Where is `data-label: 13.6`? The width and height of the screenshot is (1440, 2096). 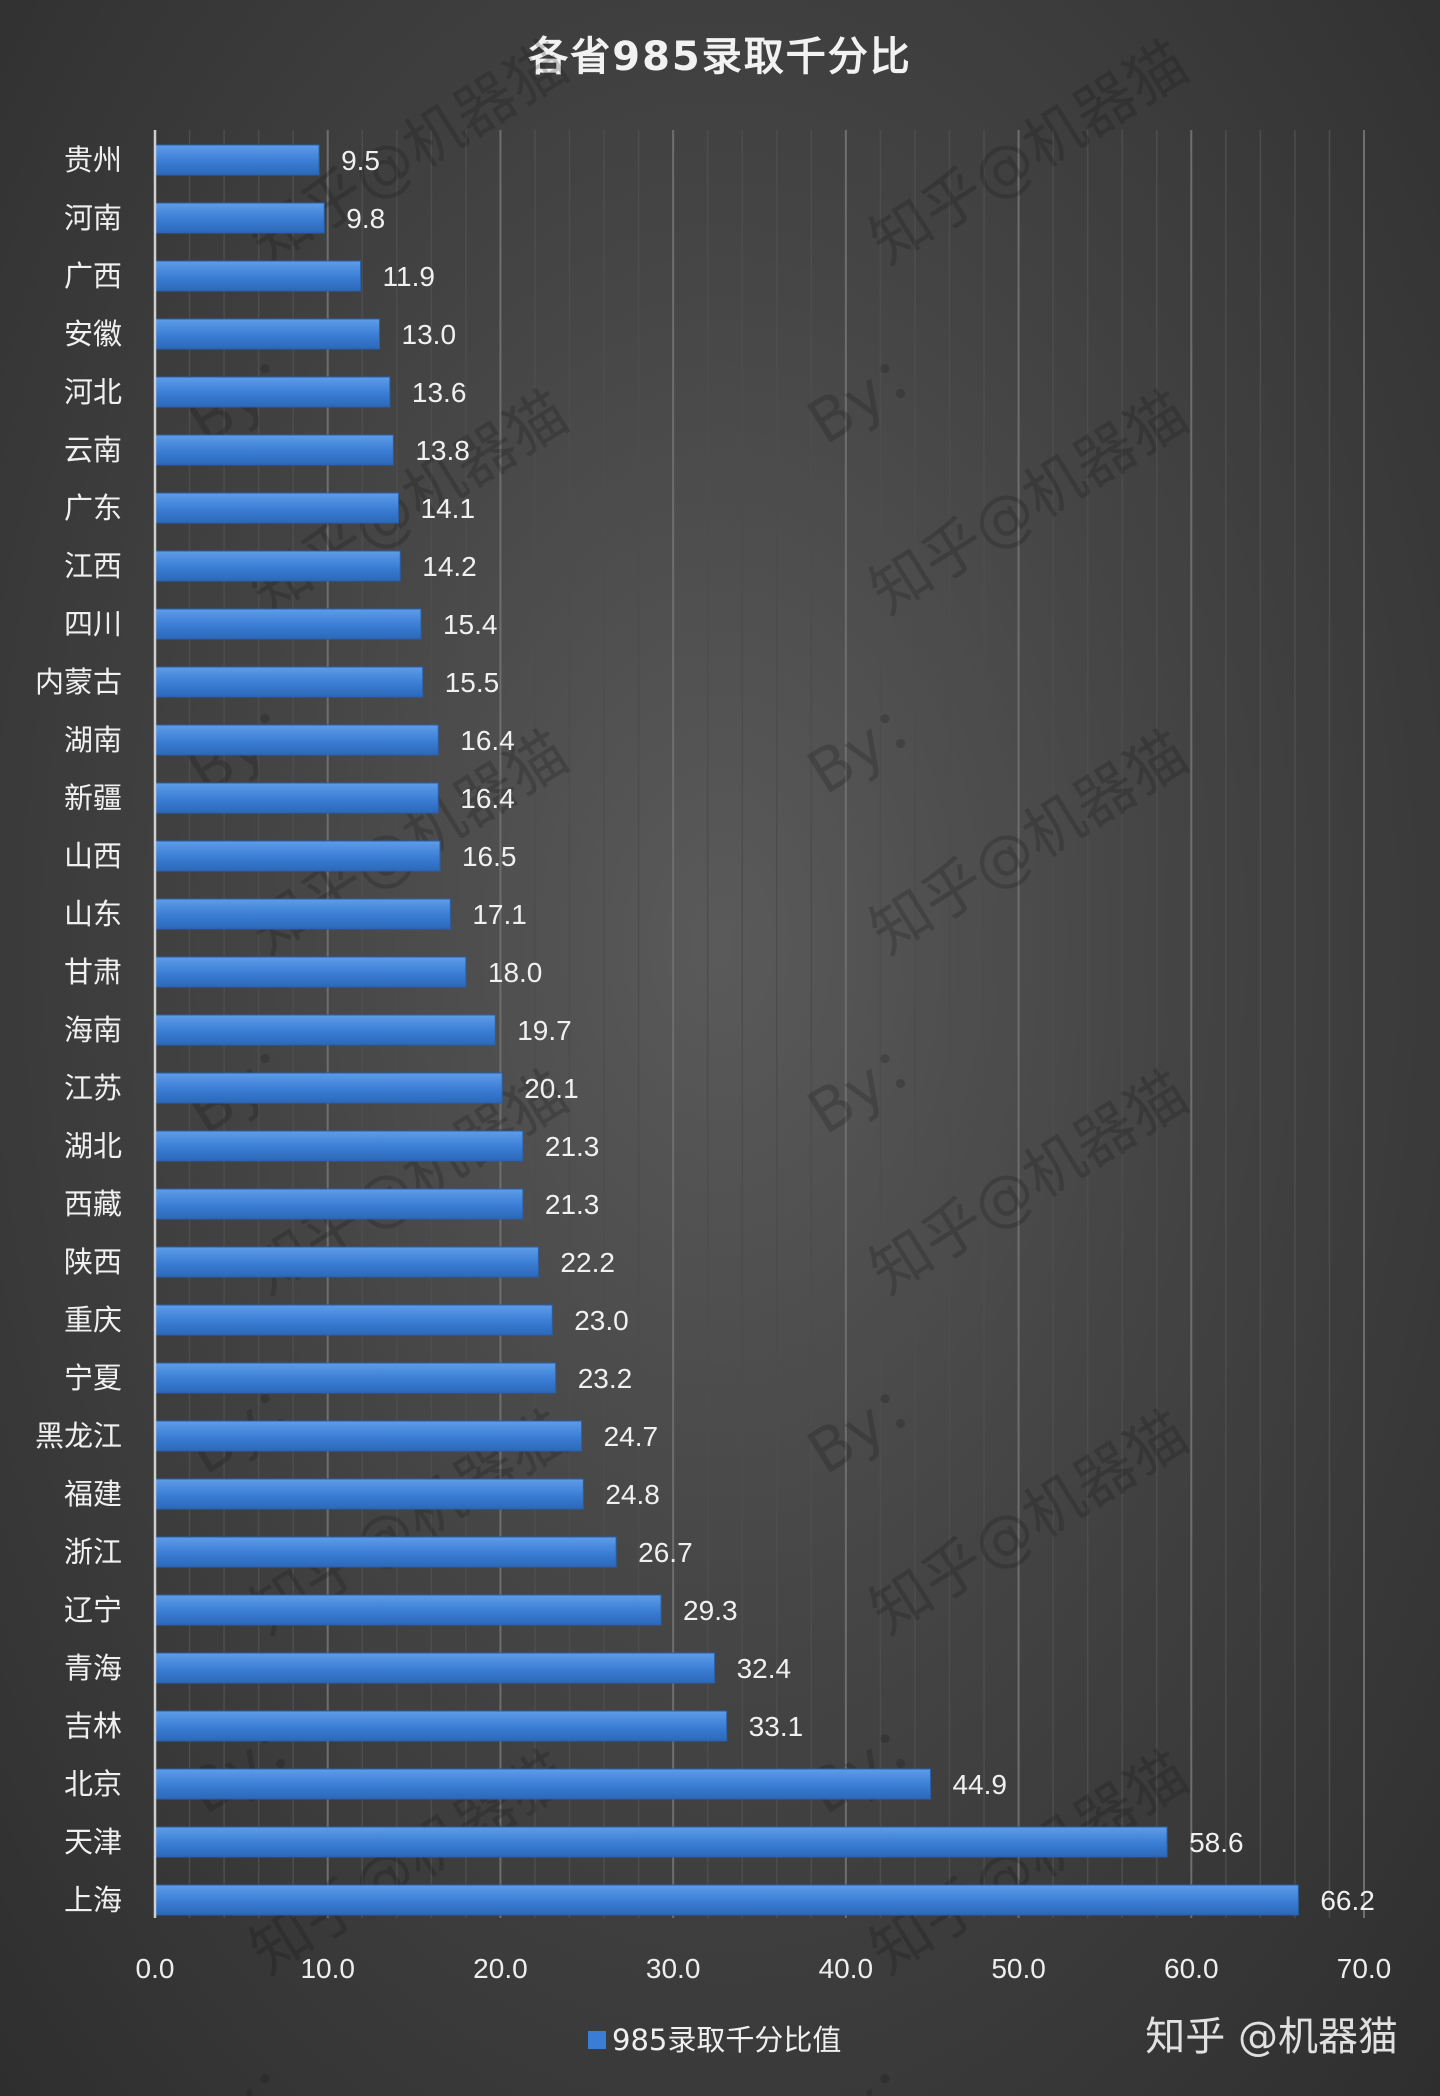
data-label: 13.6 is located at coordinates (439, 392).